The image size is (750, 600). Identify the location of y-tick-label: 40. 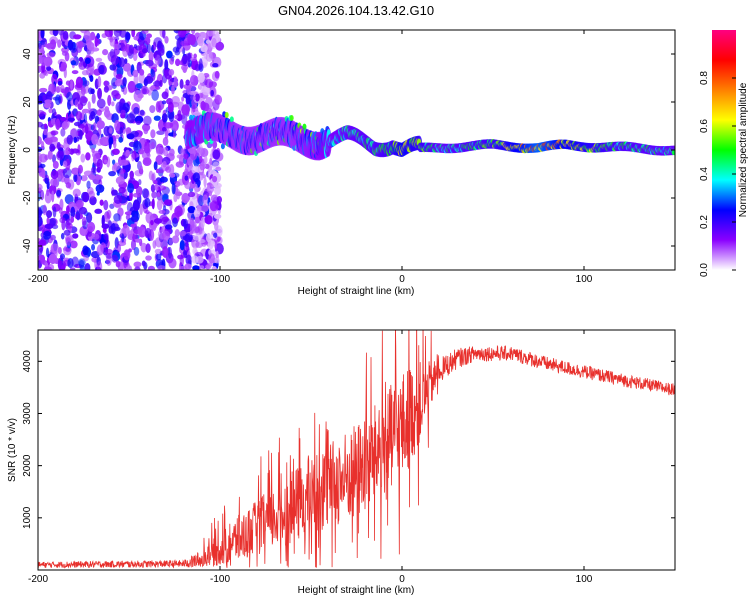
(27, 54).